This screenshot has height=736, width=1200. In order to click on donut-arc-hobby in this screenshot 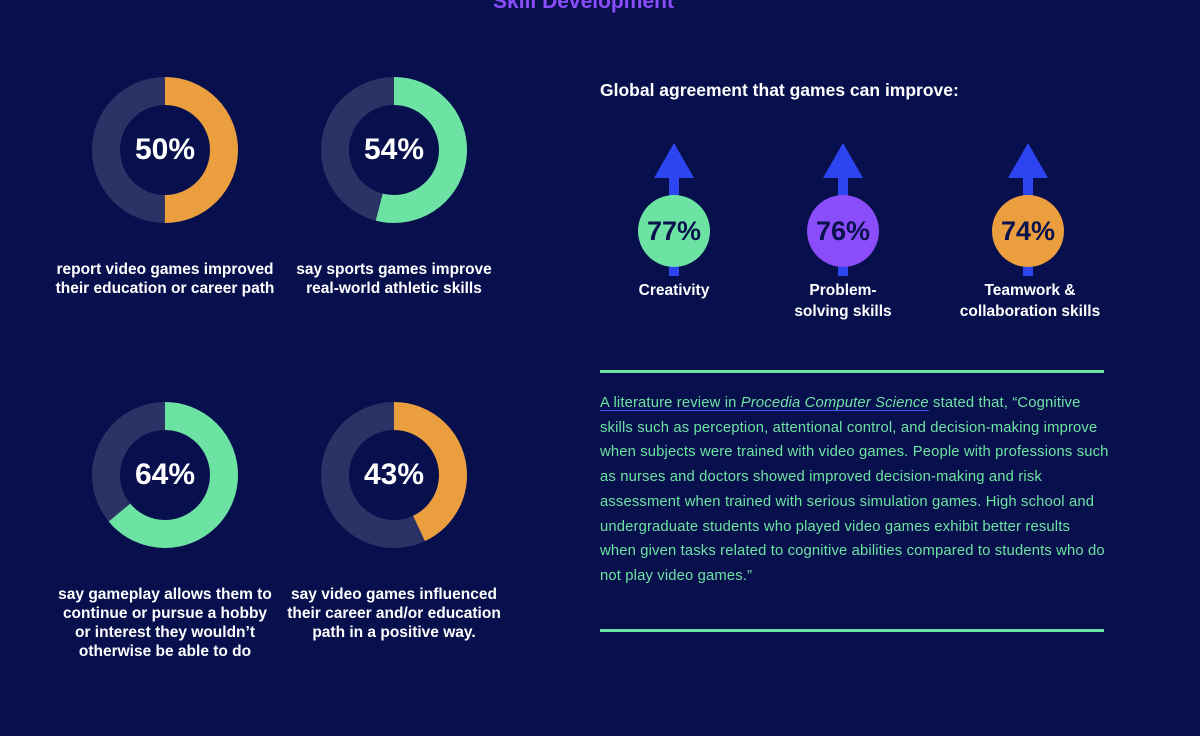, I will do `click(165, 475)`.